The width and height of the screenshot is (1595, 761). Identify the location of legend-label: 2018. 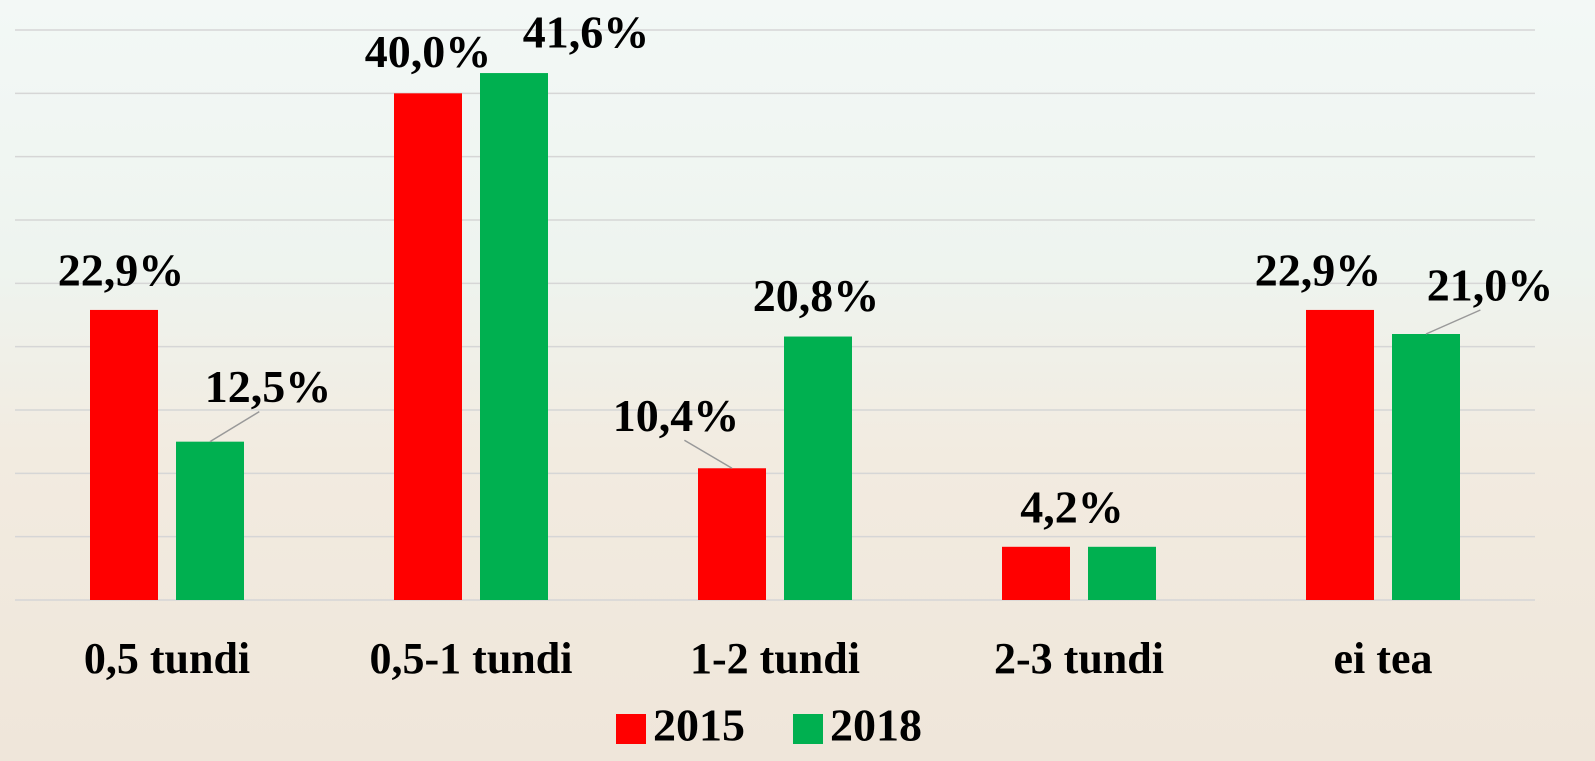
(876, 725).